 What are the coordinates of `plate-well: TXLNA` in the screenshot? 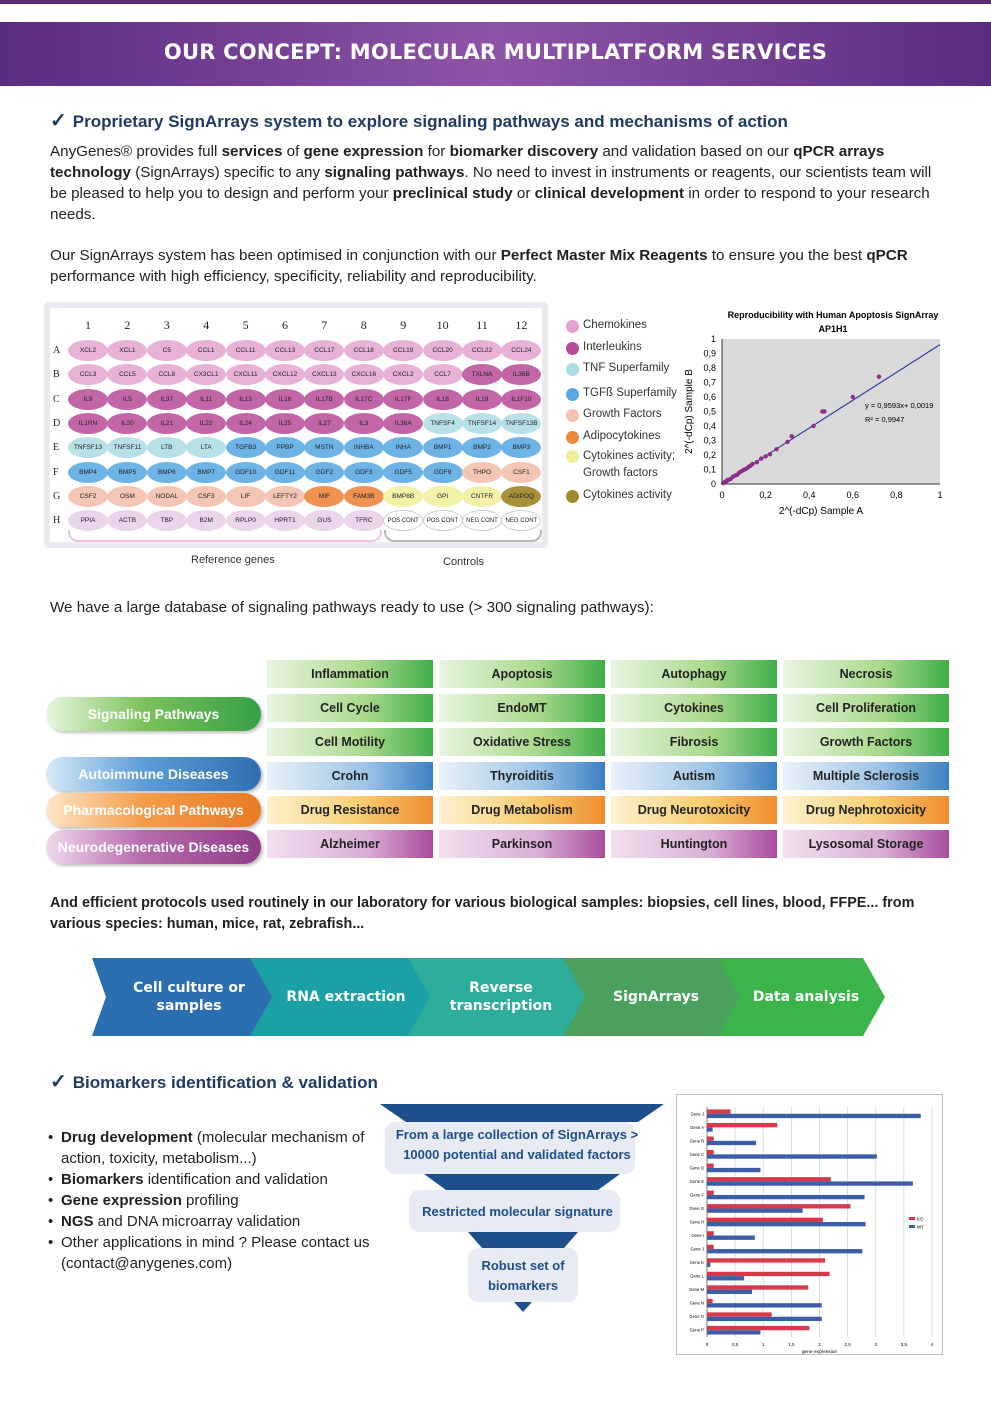 It's located at (482, 375).